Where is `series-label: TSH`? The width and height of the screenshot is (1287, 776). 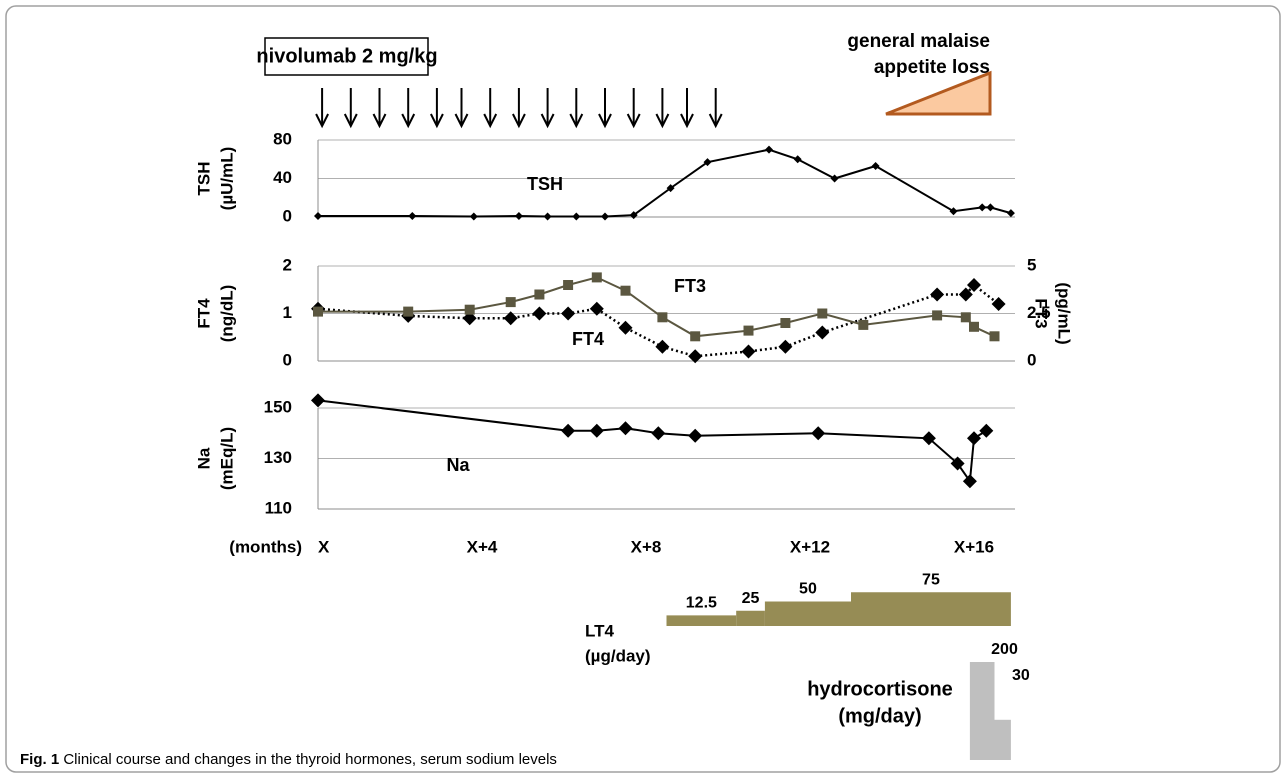
series-label: TSH is located at coordinates (545, 184).